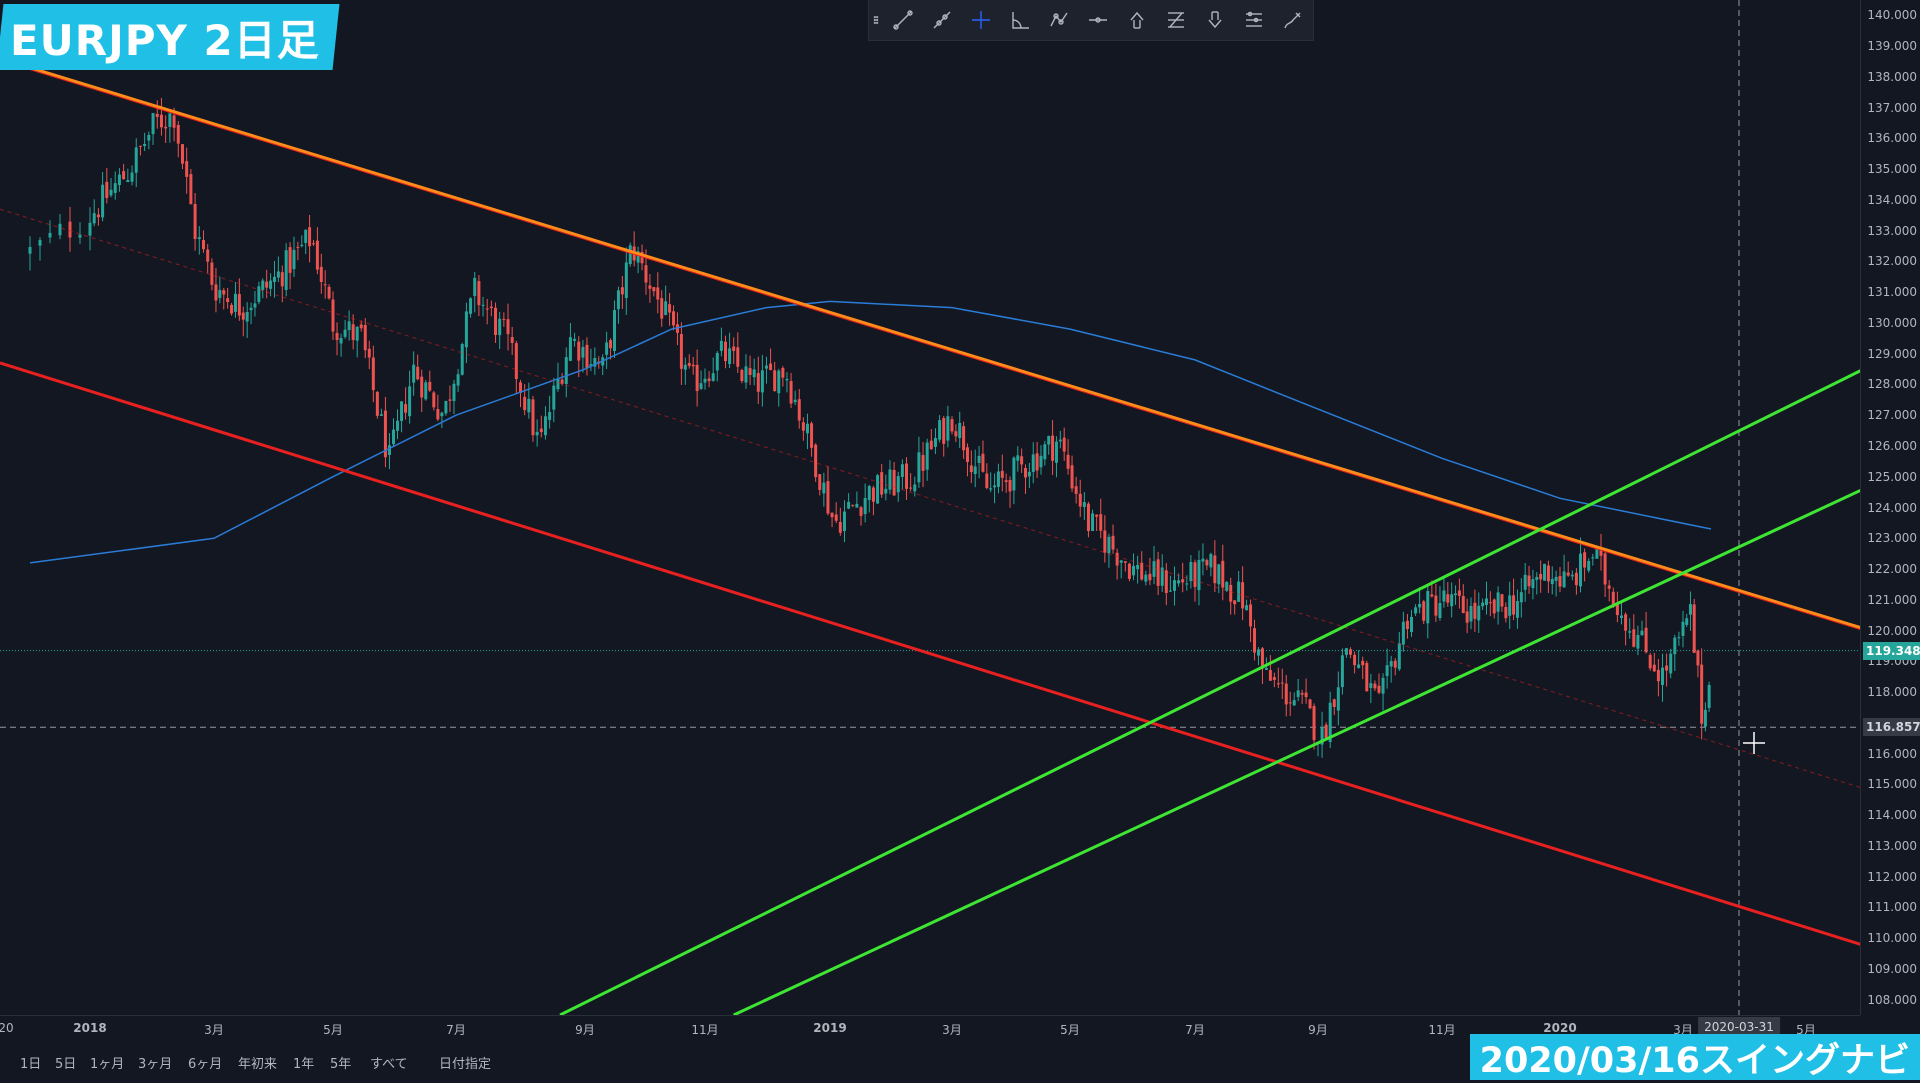 This screenshot has height=1083, width=1920. What do you see at coordinates (1892, 199) in the screenshot?
I see `price-tick-label: 134.000` at bounding box center [1892, 199].